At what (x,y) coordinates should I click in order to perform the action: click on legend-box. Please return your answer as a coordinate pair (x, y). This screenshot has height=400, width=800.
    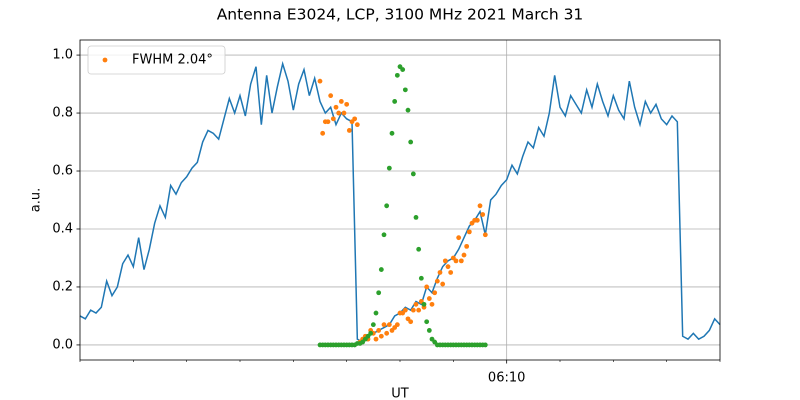
    Looking at the image, I should click on (156, 60).